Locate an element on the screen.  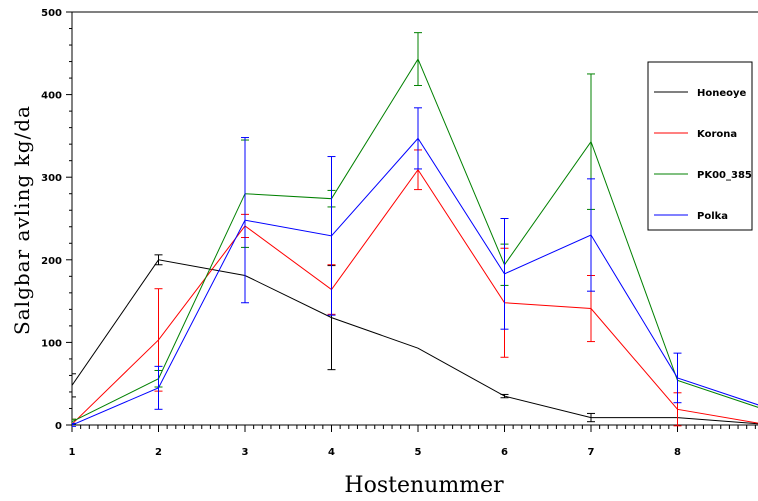
y-tick-label: 400 is located at coordinates (51, 96).